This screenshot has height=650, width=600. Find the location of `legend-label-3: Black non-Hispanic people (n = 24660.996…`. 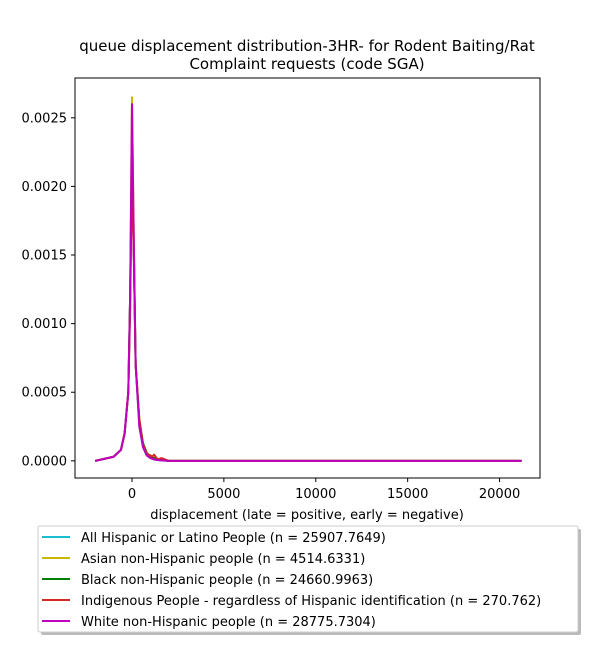

legend-label-3: Black non-Hispanic people (n = 24660.996… is located at coordinates (227, 580).